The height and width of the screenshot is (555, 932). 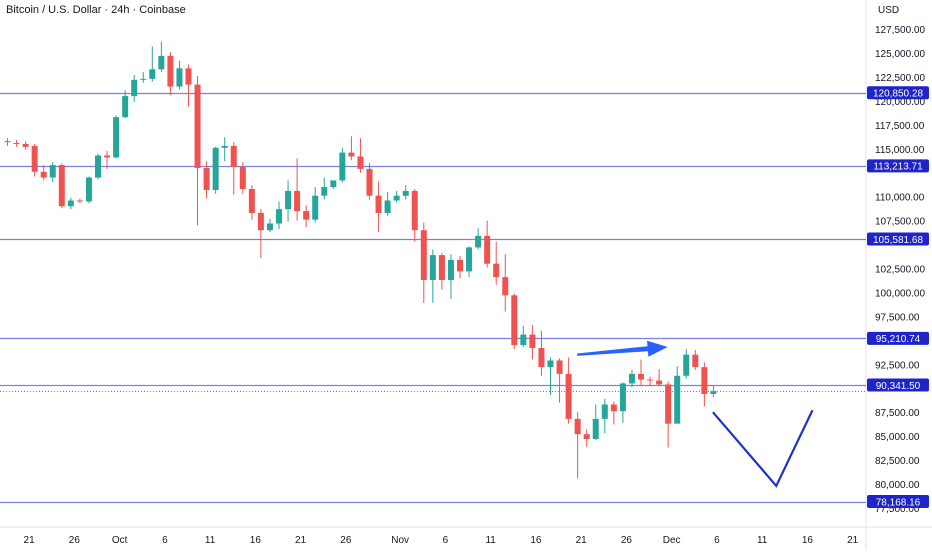 I want to click on y-tick-label: 82,500.00, so click(x=897, y=461).